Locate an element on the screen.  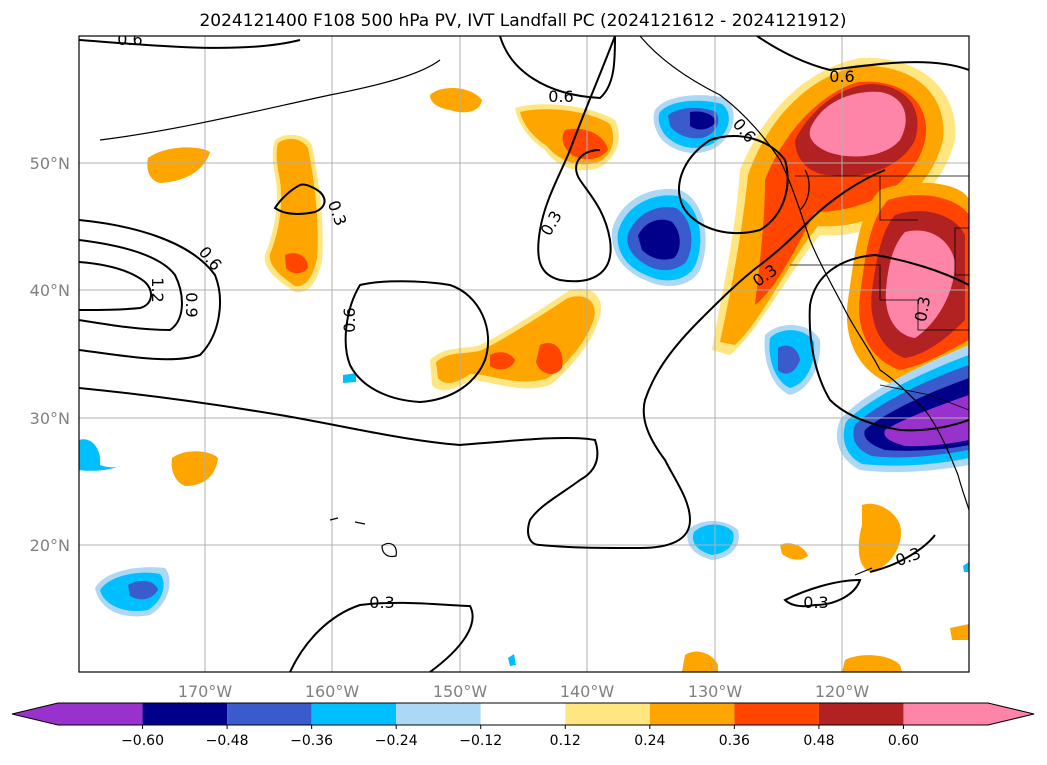
colorbar-tick-label: 0.48 is located at coordinates (818, 741).